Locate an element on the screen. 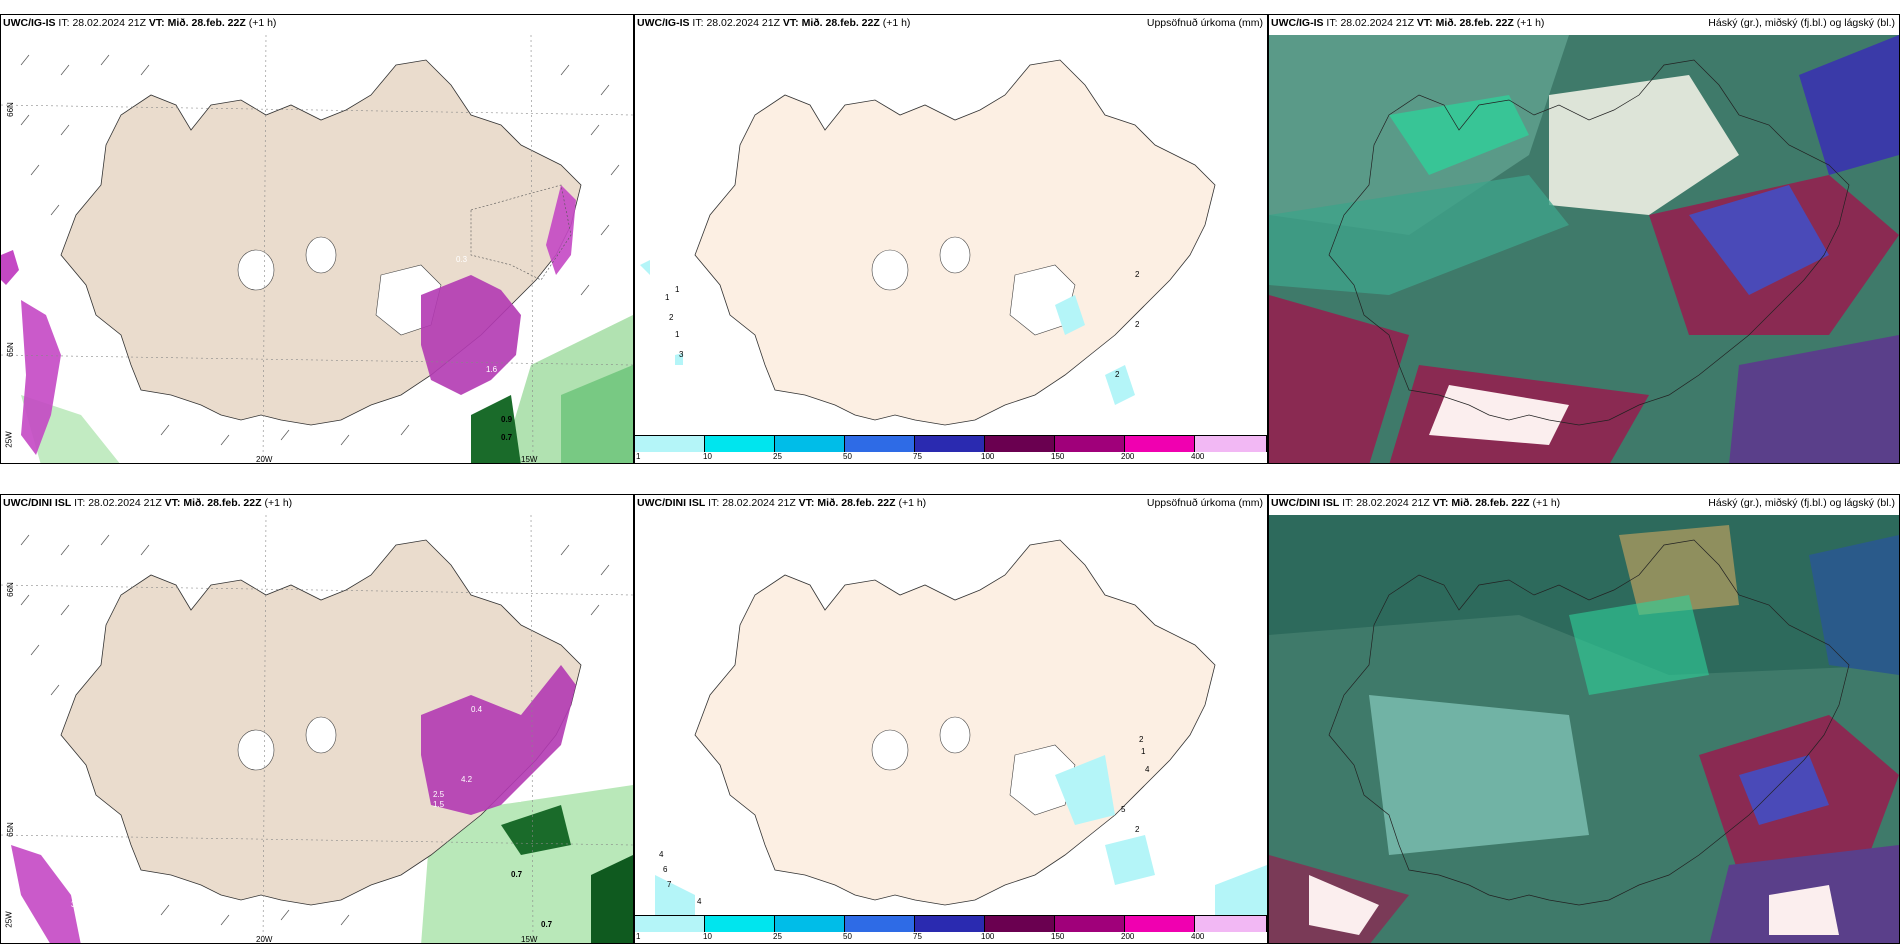 This screenshot has height=950, width=1900. precip-value: 6 is located at coordinates (665, 869).